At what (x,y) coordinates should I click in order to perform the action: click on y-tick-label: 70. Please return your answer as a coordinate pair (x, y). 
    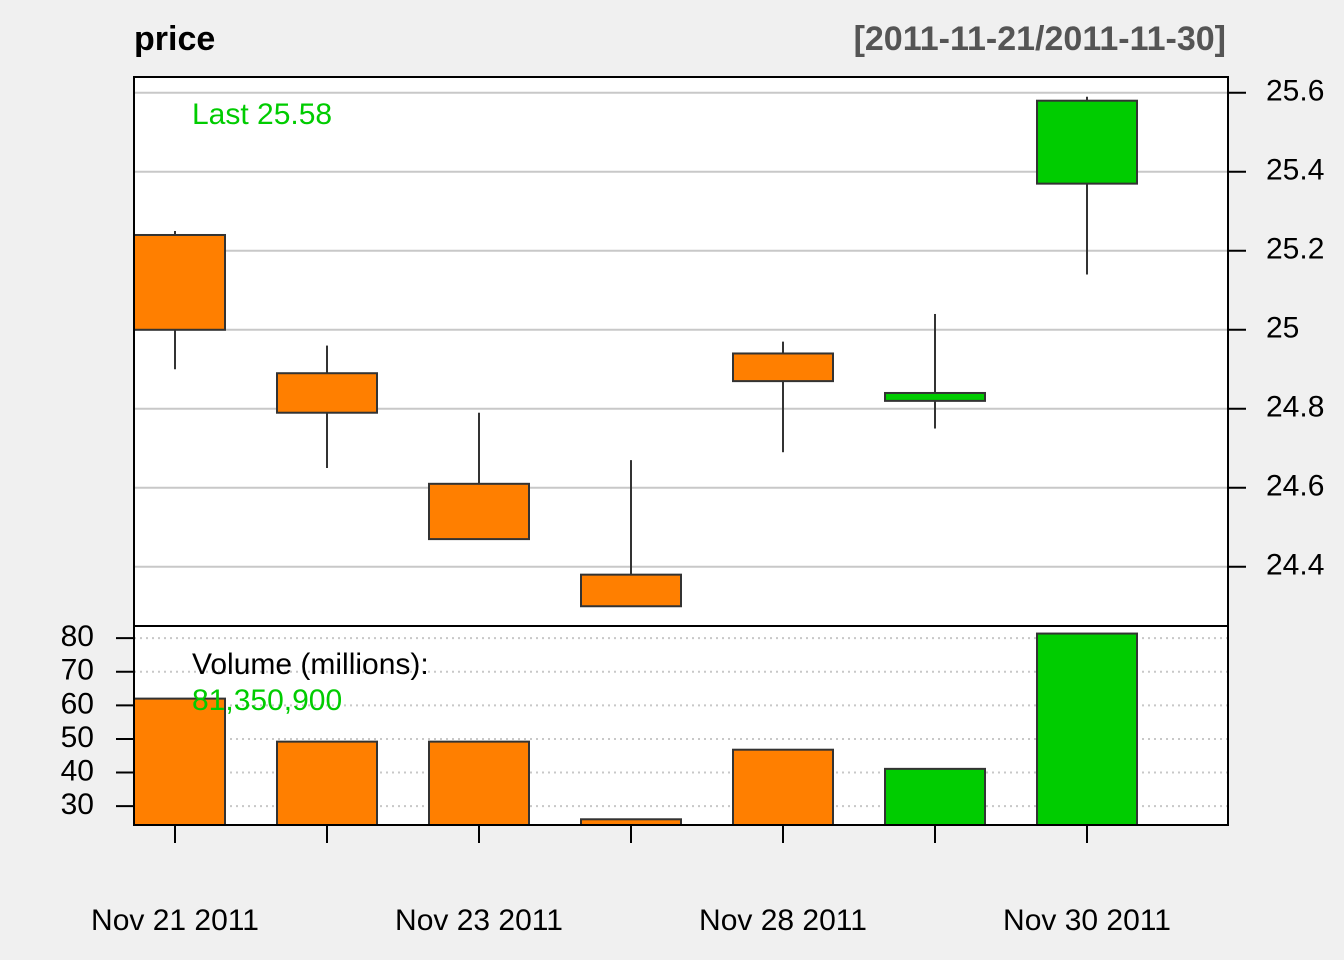
    Looking at the image, I should click on (77, 670).